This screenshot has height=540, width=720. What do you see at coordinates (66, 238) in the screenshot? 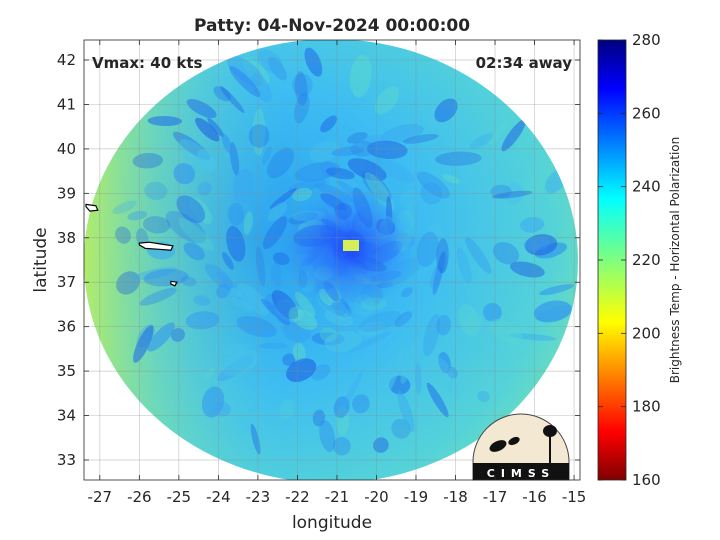
I see `y-tick-label: 38` at bounding box center [66, 238].